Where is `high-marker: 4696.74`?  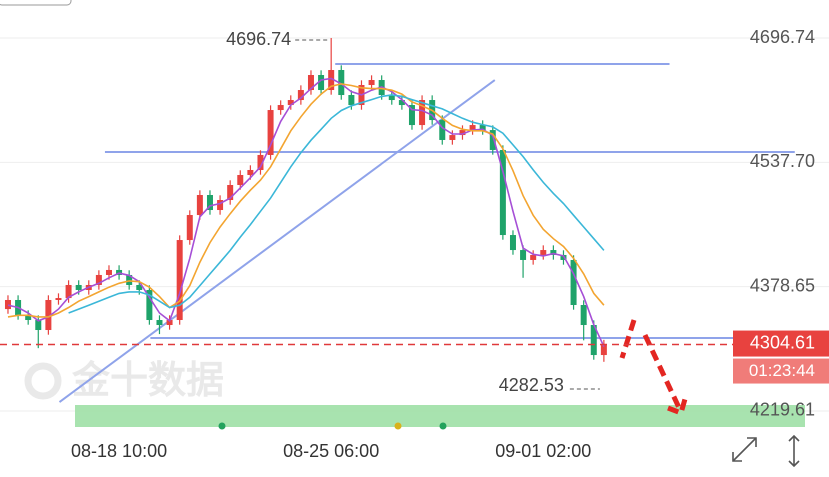
high-marker: 4696.74 is located at coordinates (258, 39).